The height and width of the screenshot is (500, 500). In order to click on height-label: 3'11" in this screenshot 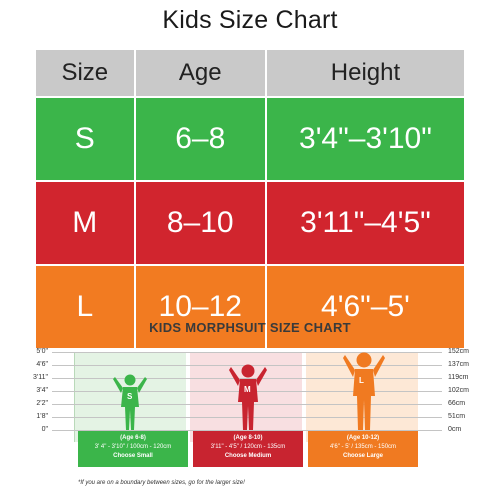, I will do `click(40, 377)`.